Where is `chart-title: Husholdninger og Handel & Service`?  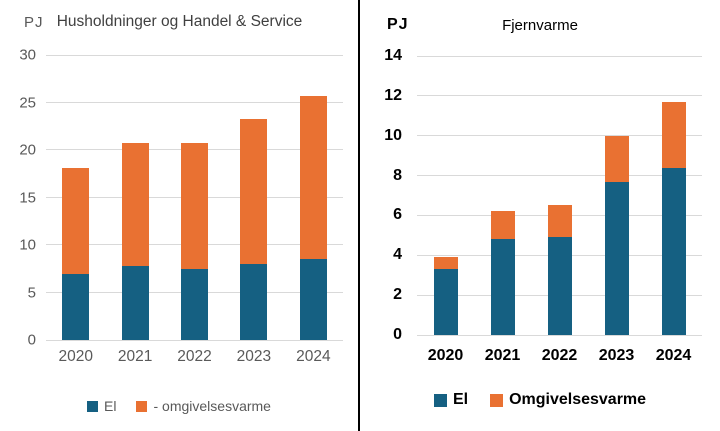 chart-title: Husholdninger og Handel & Service is located at coordinates (179, 21).